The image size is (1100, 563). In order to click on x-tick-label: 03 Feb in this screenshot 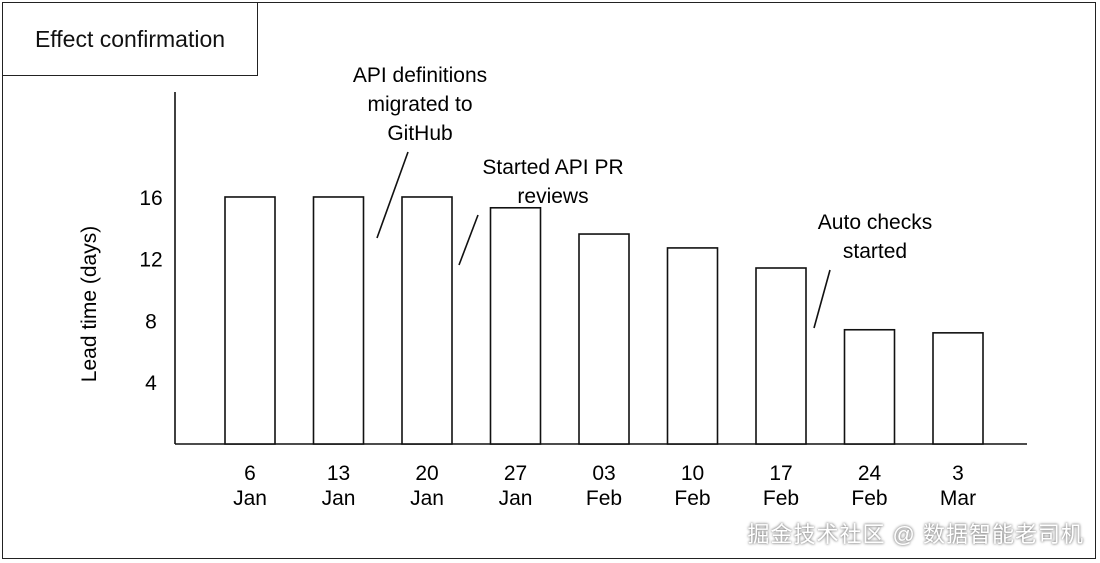, I will do `click(604, 486)`.